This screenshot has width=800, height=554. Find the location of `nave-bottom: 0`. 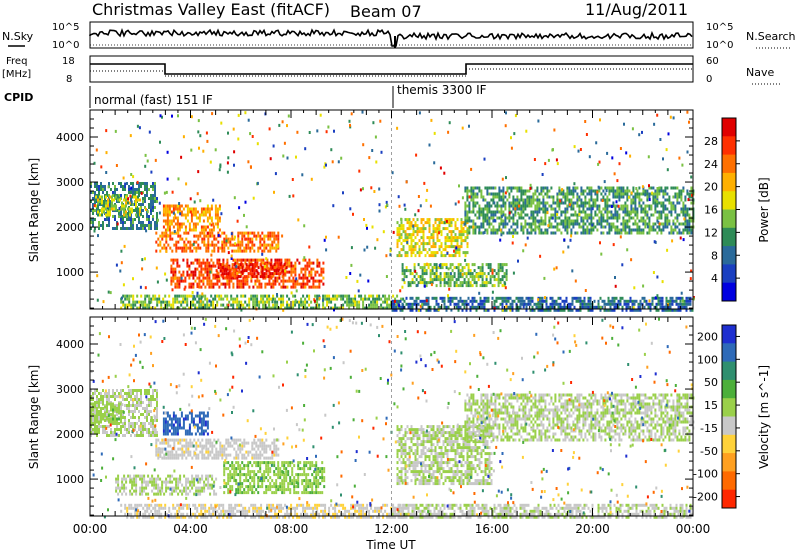

nave-bottom: 0 is located at coordinates (709, 79).